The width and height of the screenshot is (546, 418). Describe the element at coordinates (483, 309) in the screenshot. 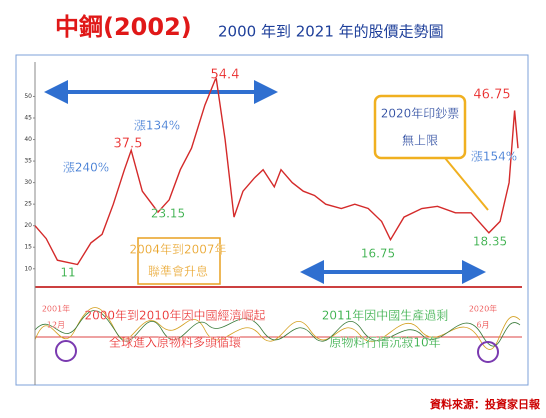

I see `annotation: 2020年` at that location.